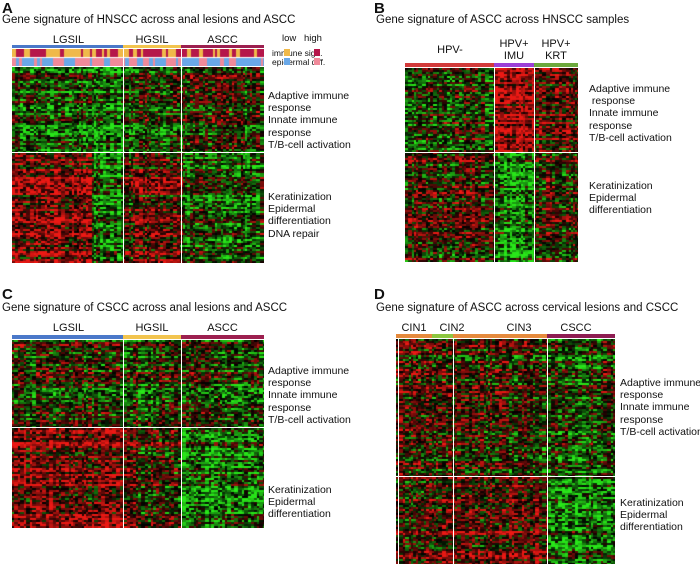 The width and height of the screenshot is (700, 569). What do you see at coordinates (67, 46) in the screenshot?
I see `panel-a-group-bar-lgsil` at bounding box center [67, 46].